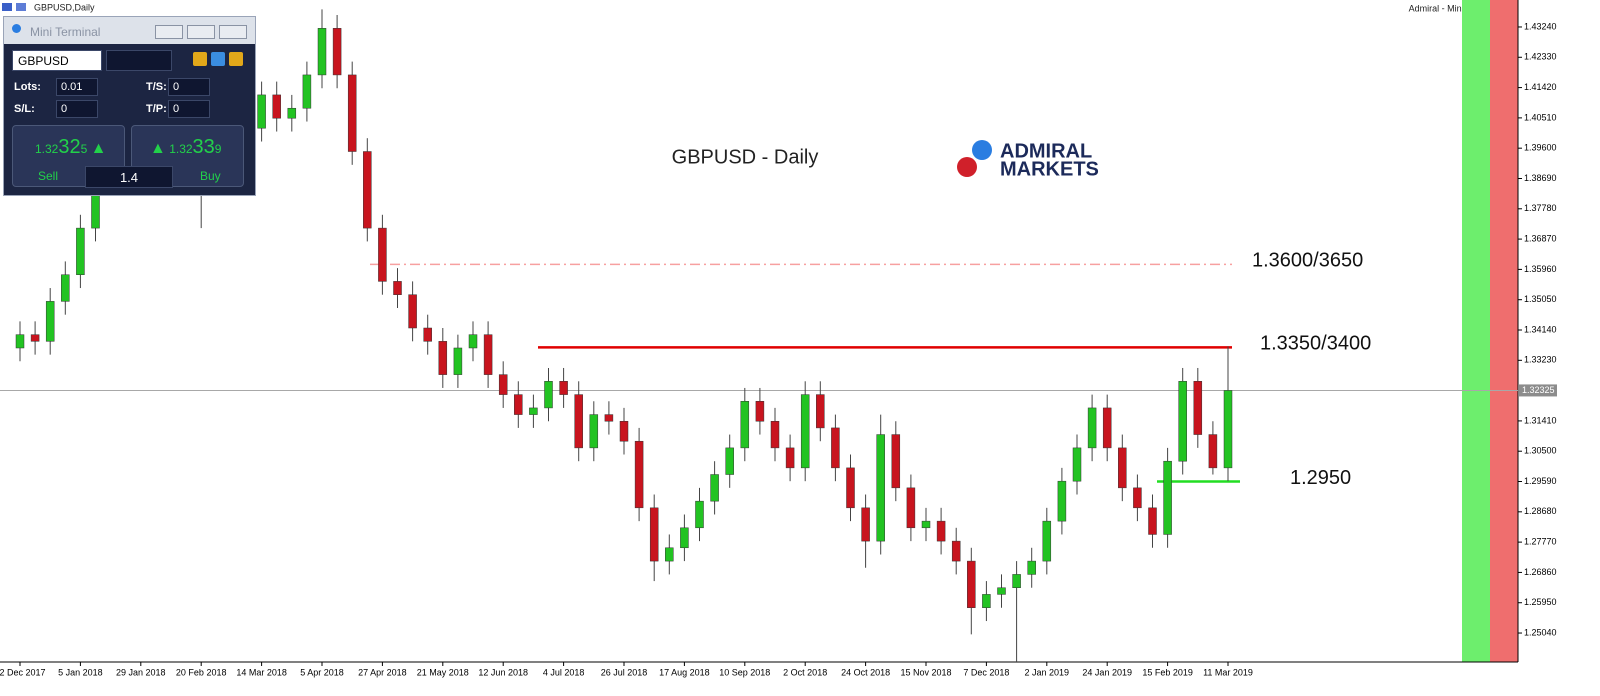 Image resolution: width=1600 pixels, height=696 pixels. What do you see at coordinates (233, 32) in the screenshot?
I see `close-button` at bounding box center [233, 32].